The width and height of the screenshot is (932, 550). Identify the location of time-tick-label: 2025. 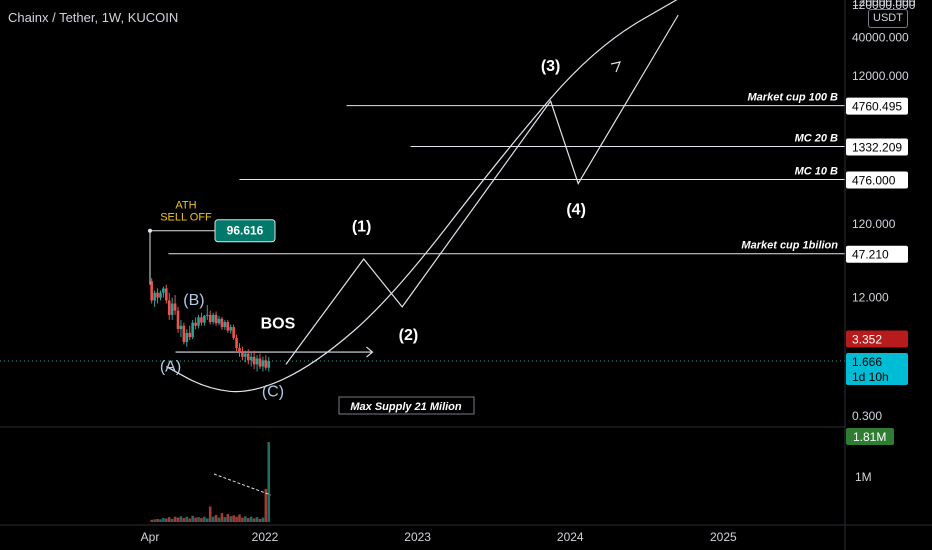
(723, 537).